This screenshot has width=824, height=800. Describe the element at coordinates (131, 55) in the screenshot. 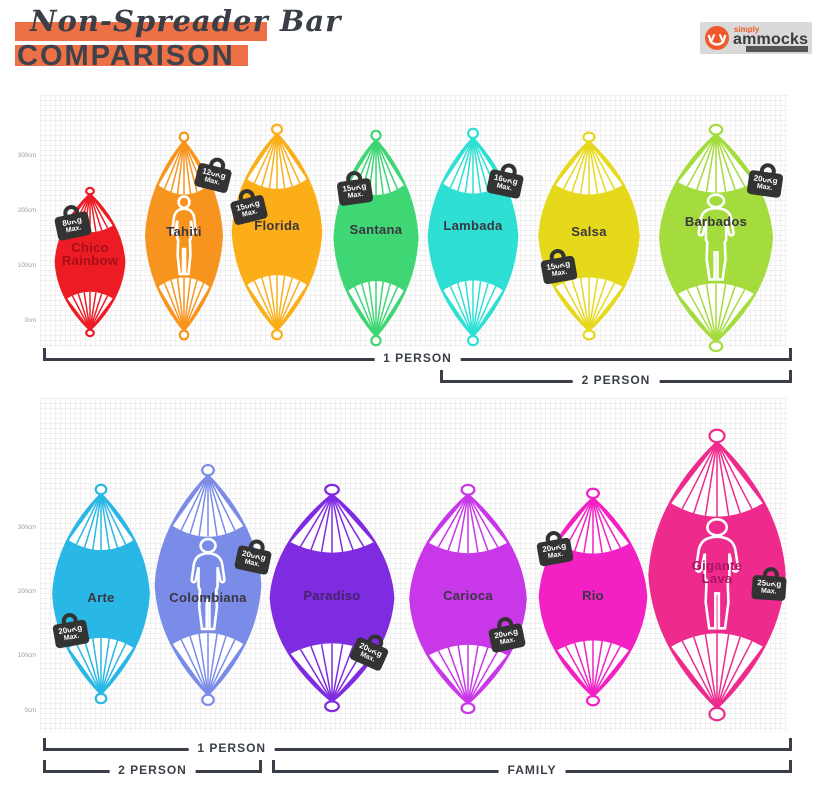

I see `header-highlight-bar-bottom` at that location.